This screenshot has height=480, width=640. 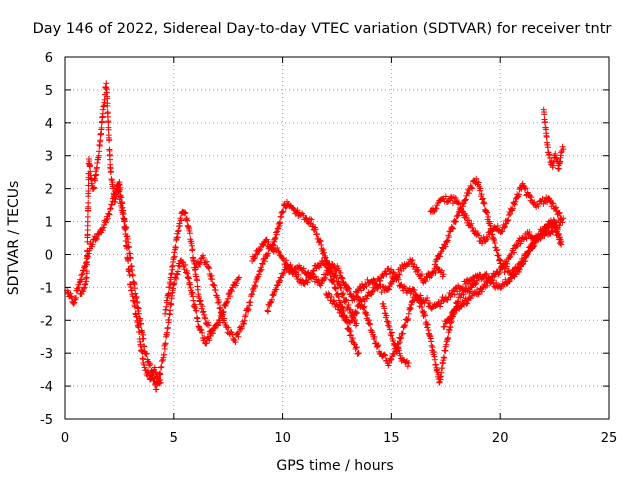 I want to click on x-tick-label: 10, so click(x=282, y=438).